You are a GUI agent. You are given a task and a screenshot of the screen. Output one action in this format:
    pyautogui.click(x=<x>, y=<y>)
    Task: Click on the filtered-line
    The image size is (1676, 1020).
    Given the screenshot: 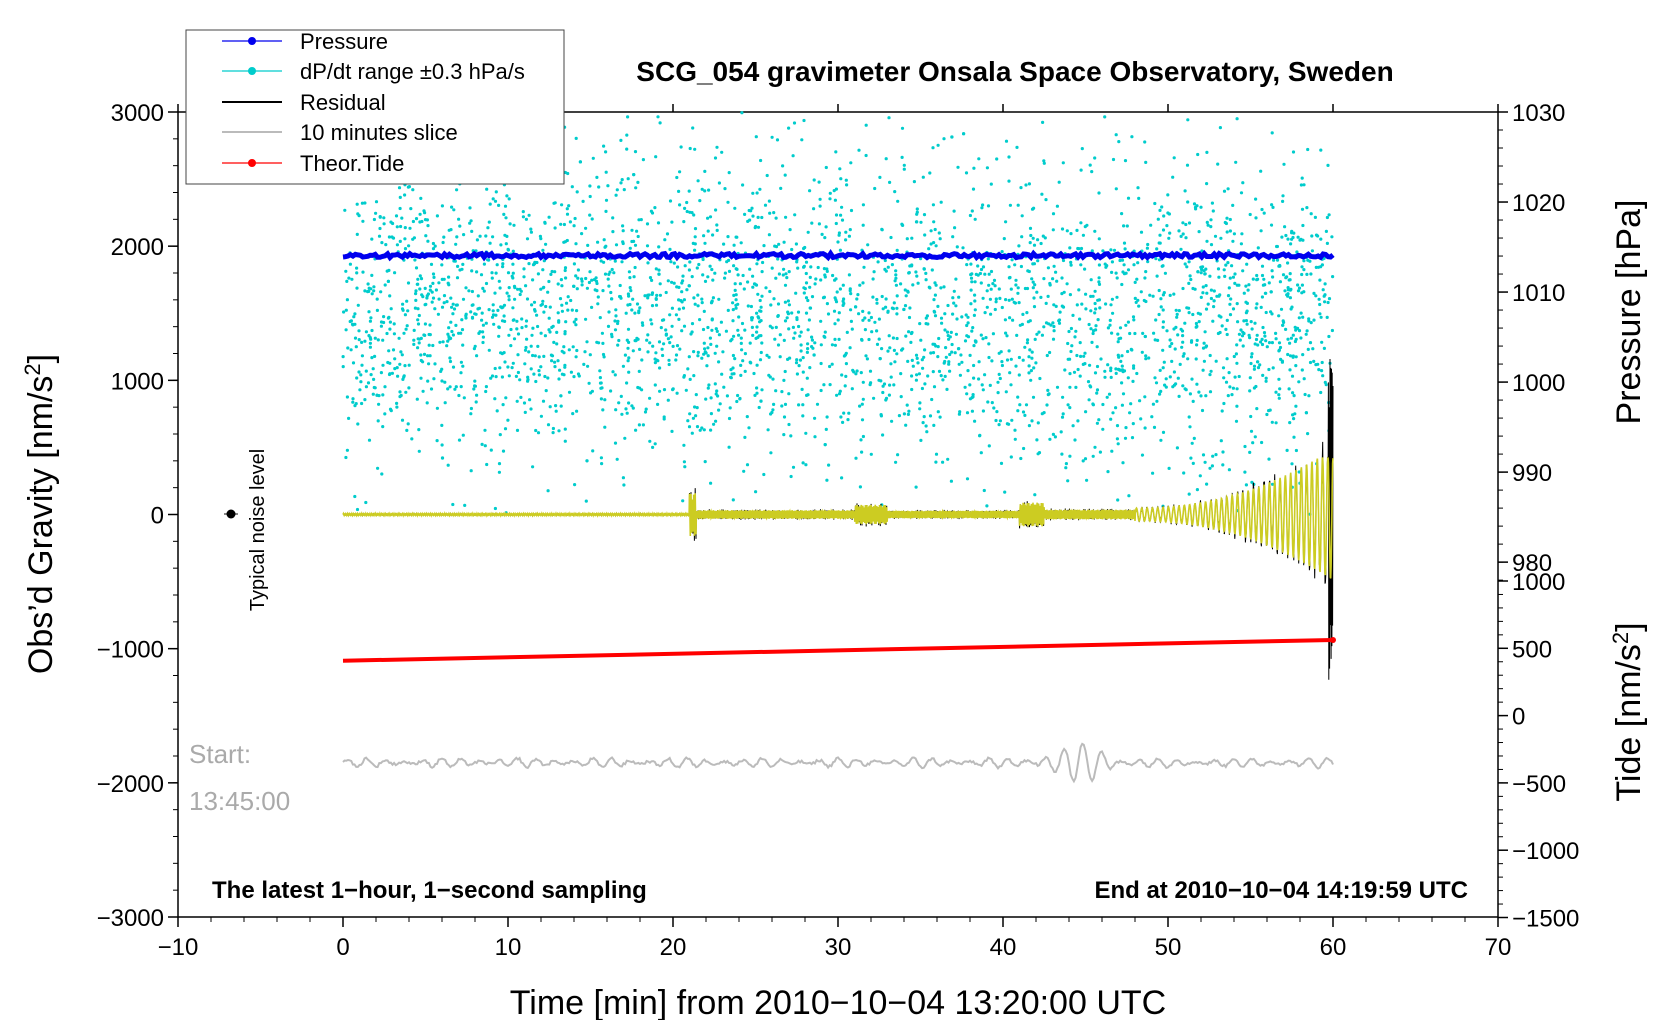 What is the action you would take?
    pyautogui.click(x=838, y=518)
    